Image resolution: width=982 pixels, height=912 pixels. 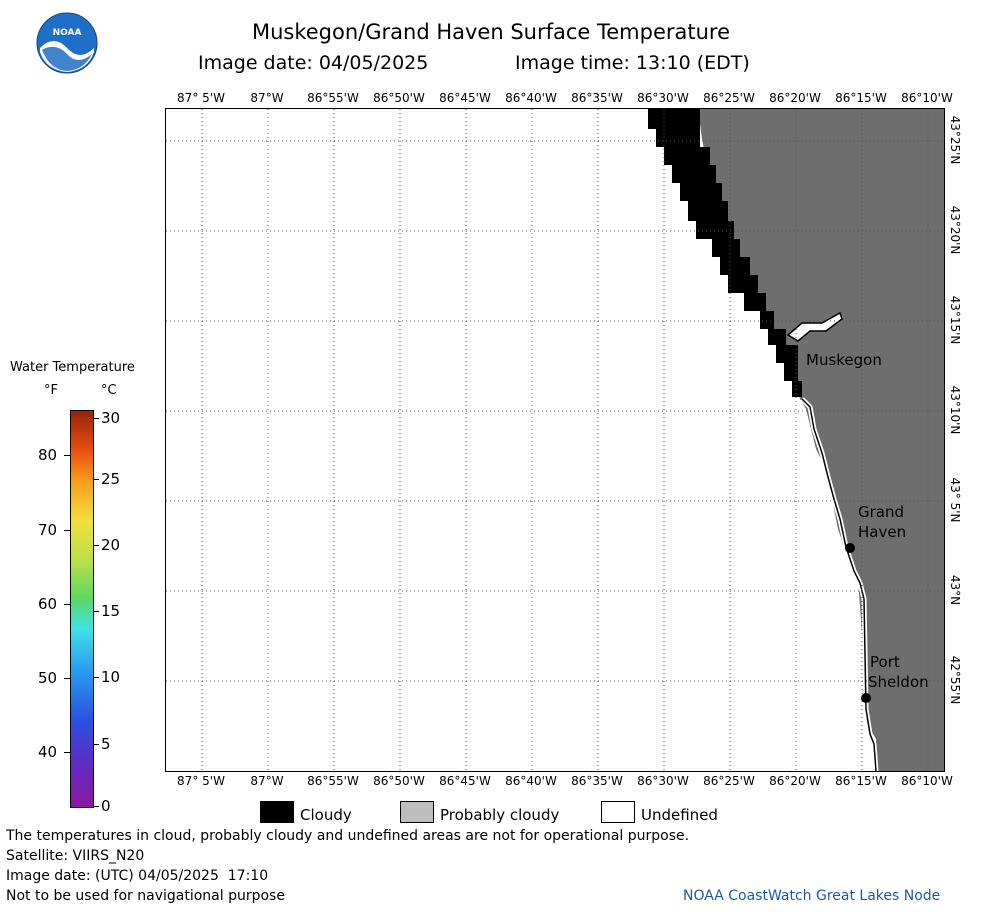 What do you see at coordinates (663, 98) in the screenshot?
I see `lon-tick-label-top: 86°30'W` at bounding box center [663, 98].